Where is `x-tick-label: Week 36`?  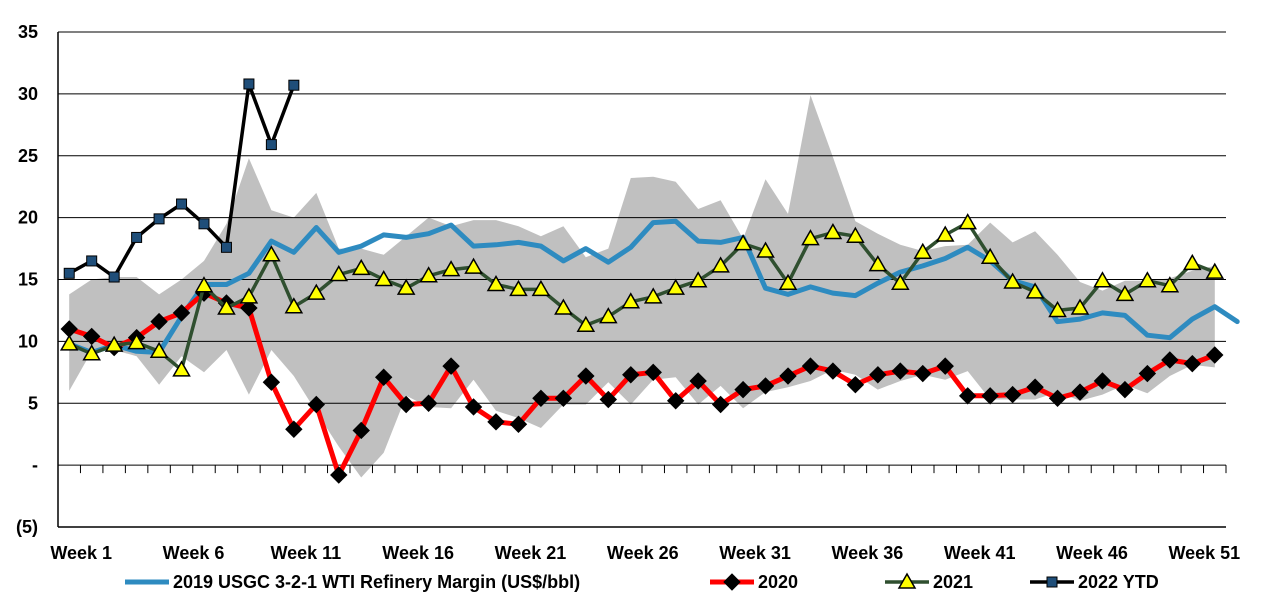
x-tick-label: Week 36 is located at coordinates (868, 553).